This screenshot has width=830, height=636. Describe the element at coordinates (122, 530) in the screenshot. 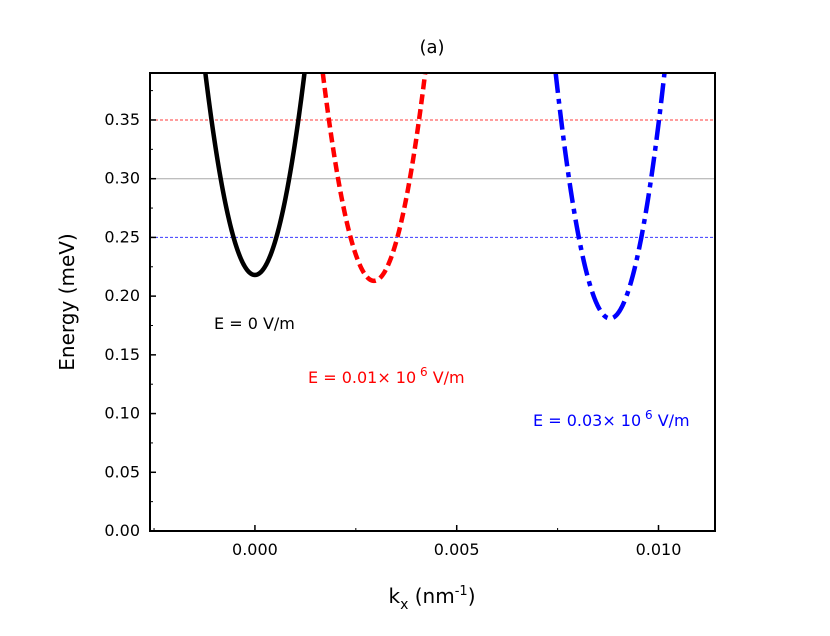

I see `y-tick-label-0: 0.00` at that location.